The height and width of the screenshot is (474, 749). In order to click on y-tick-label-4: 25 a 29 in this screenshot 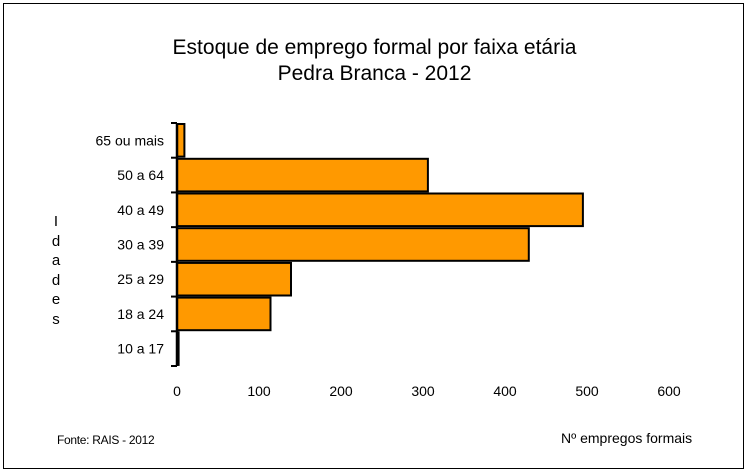, I will do `click(140, 279)`.